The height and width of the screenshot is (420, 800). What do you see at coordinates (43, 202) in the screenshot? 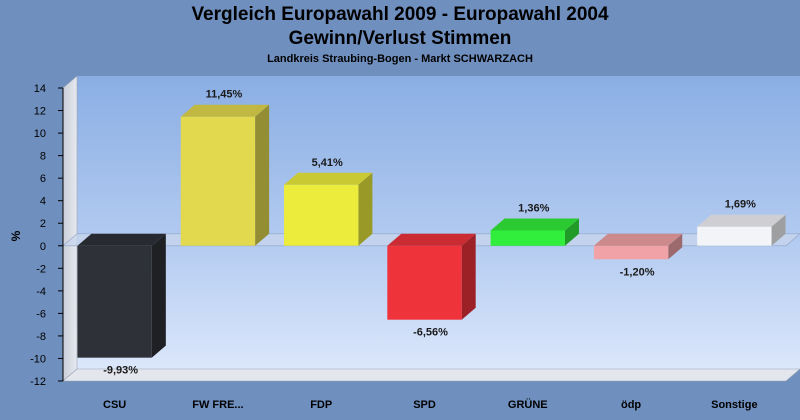
I see `y-tick-label: 4` at bounding box center [43, 202].